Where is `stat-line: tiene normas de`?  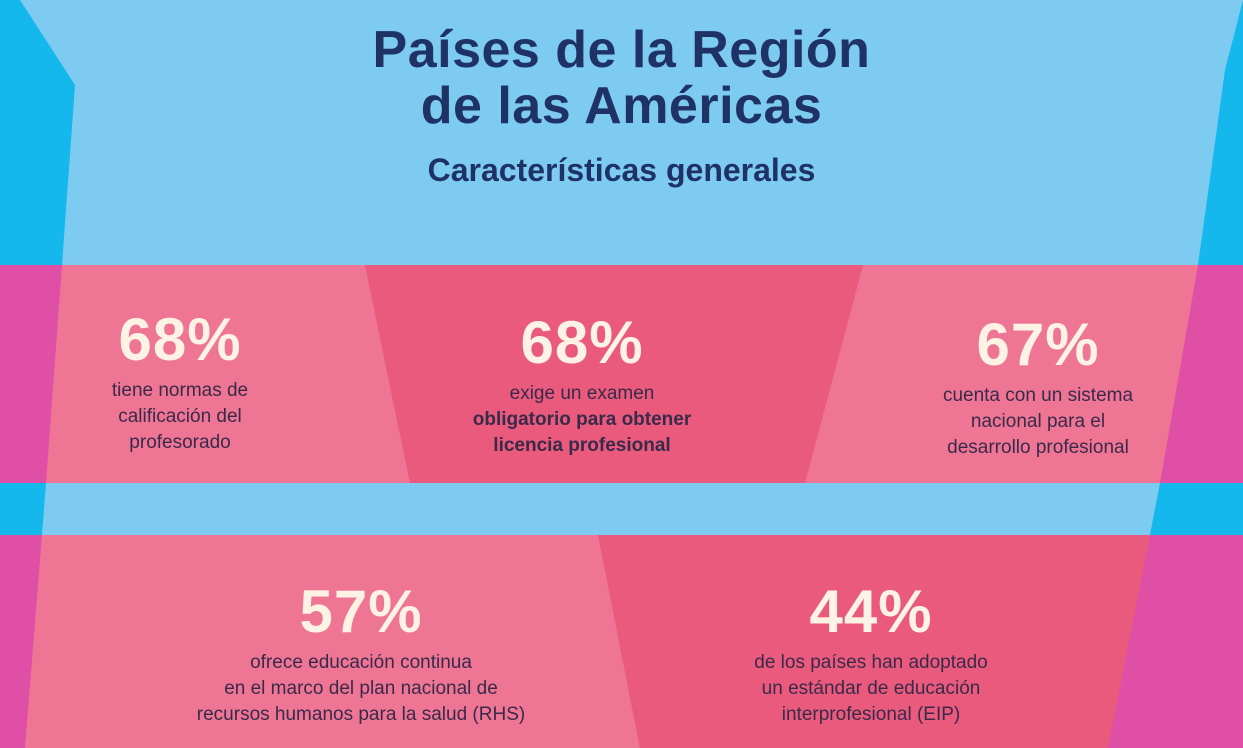 stat-line: tiene normas de is located at coordinates (180, 390).